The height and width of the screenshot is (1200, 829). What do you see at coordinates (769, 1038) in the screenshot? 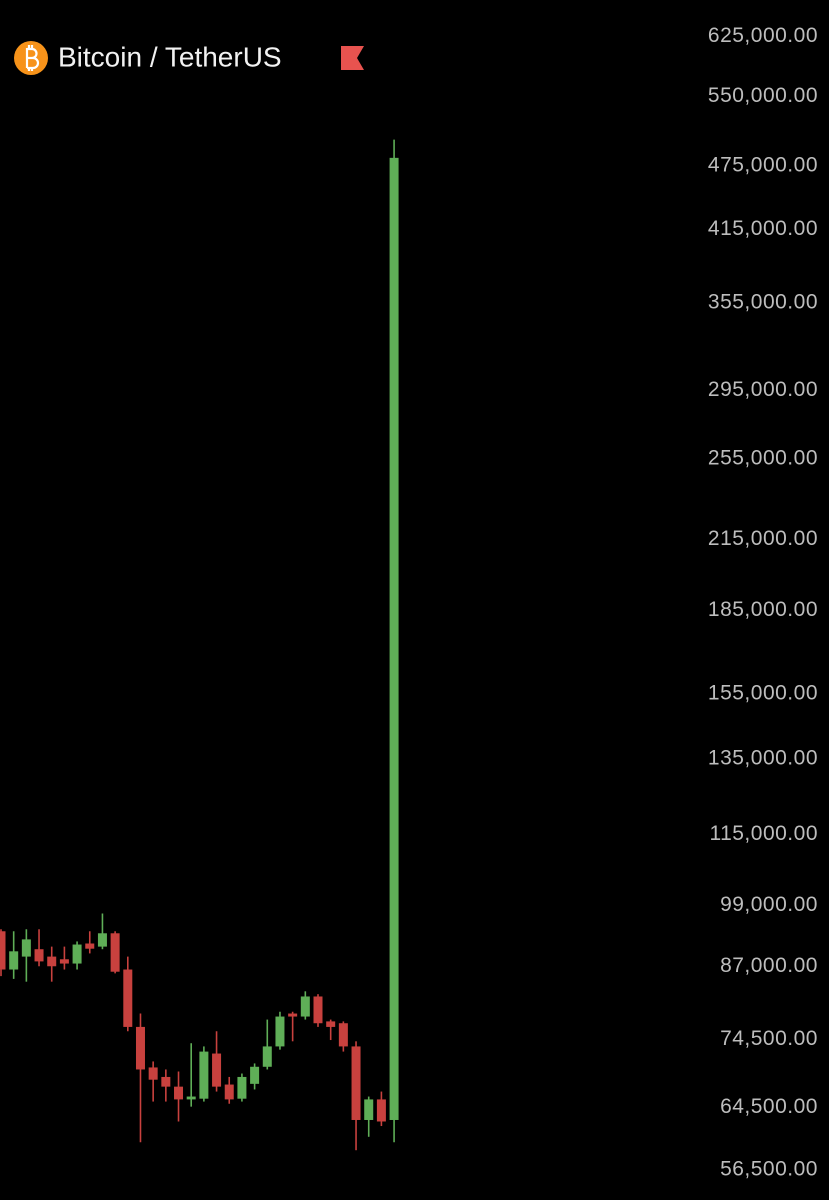
I see `y-tick-label: 74,500.00` at bounding box center [769, 1038].